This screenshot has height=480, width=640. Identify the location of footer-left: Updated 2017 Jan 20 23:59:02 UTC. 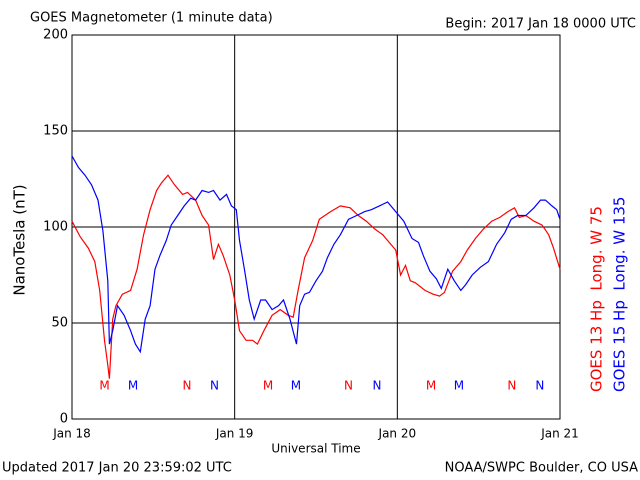
(117, 468).